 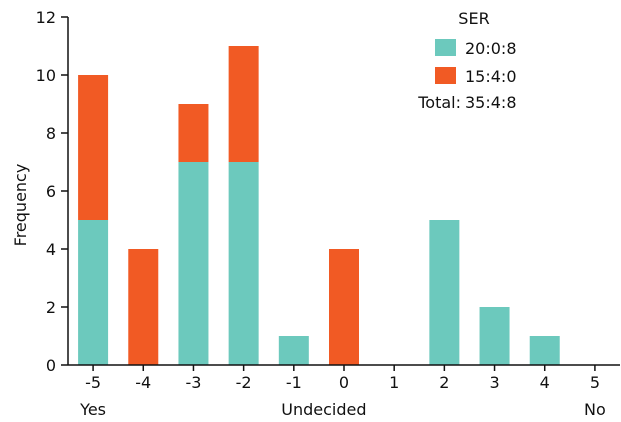 I want to click on bar--4-series-1, so click(x=143, y=307).